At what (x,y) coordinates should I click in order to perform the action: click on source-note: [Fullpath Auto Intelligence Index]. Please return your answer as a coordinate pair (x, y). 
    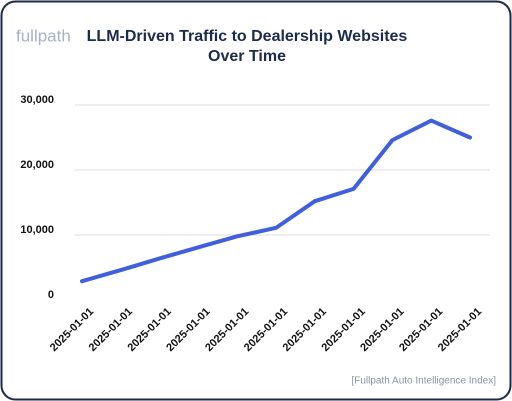
    Looking at the image, I should click on (423, 381).